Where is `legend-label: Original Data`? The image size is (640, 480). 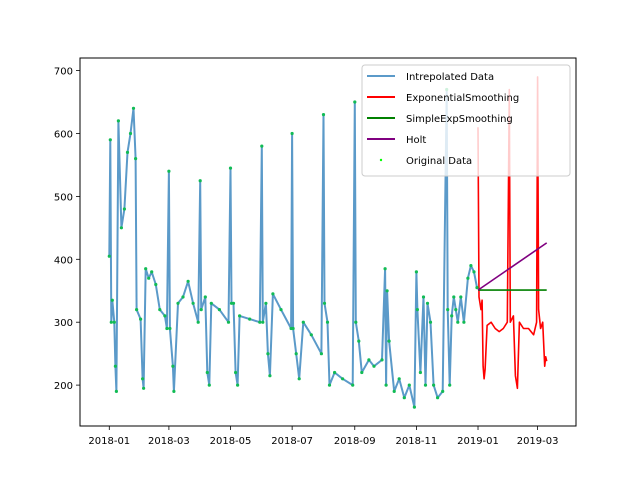
legend-label: Original Data is located at coordinates (439, 161).